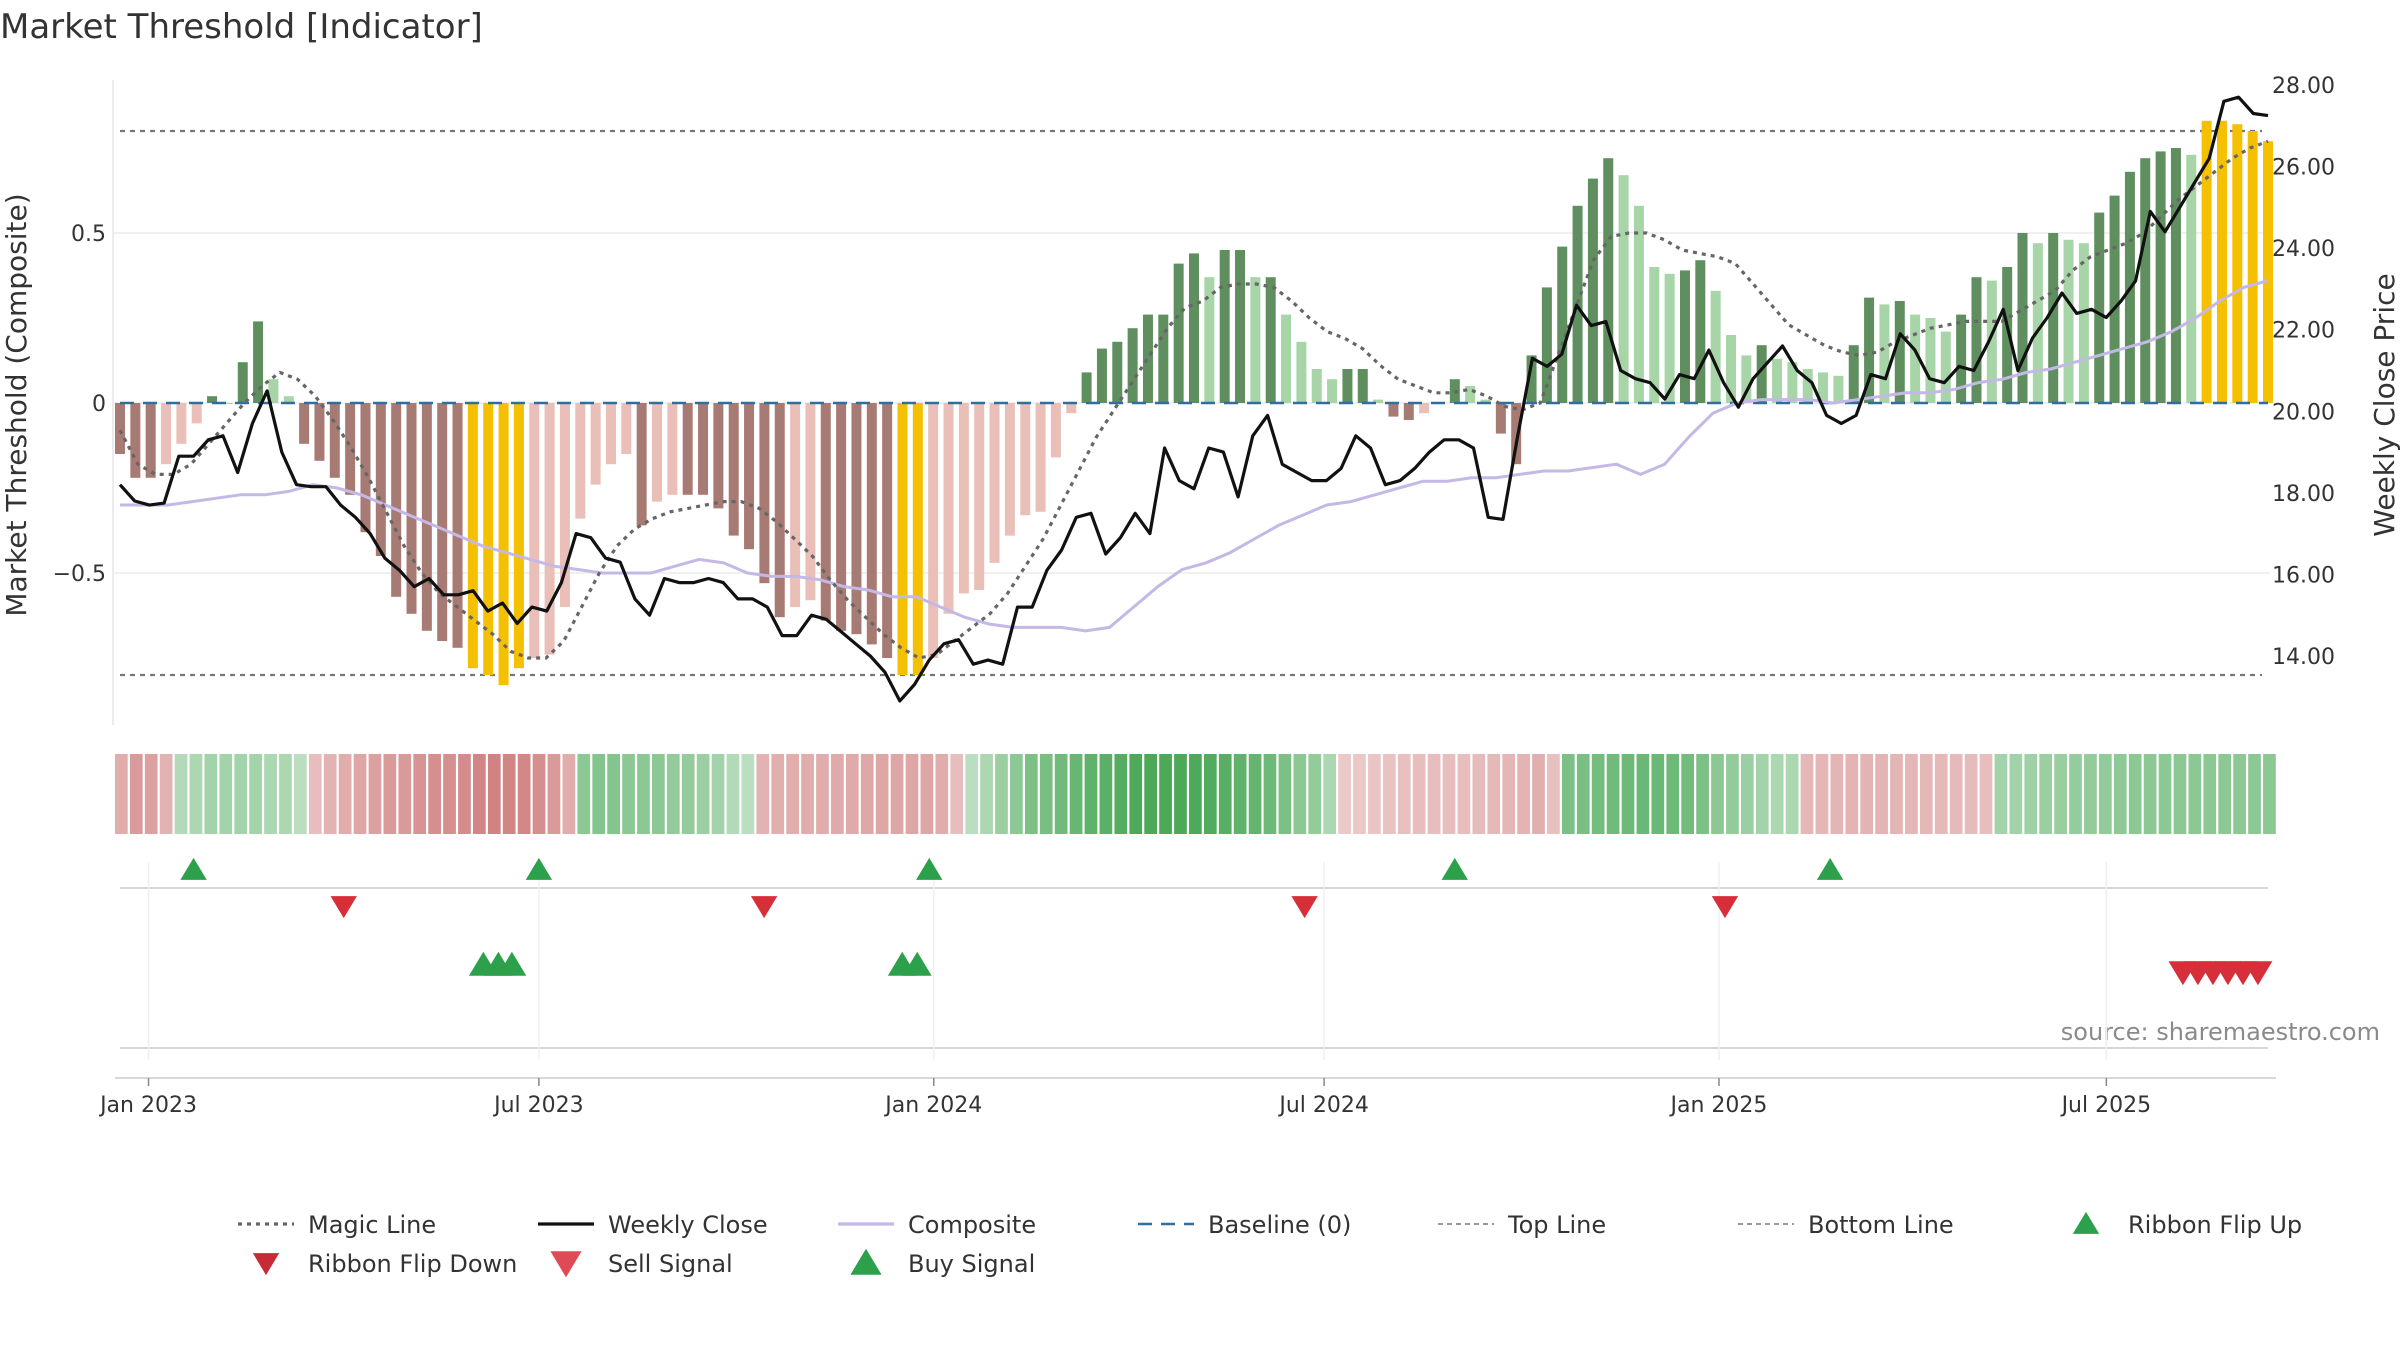  What do you see at coordinates (2384, 404) in the screenshot?
I see `y-axis-label-right: Weekly Close Price` at bounding box center [2384, 404].